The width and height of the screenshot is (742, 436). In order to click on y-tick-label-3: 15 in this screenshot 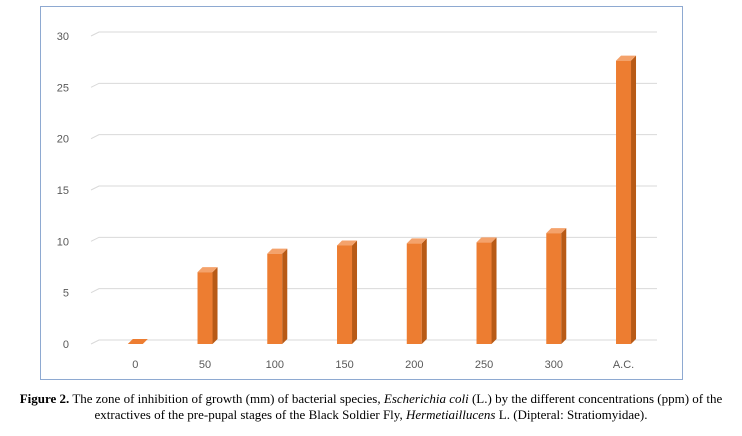, I will do `click(63, 191)`.